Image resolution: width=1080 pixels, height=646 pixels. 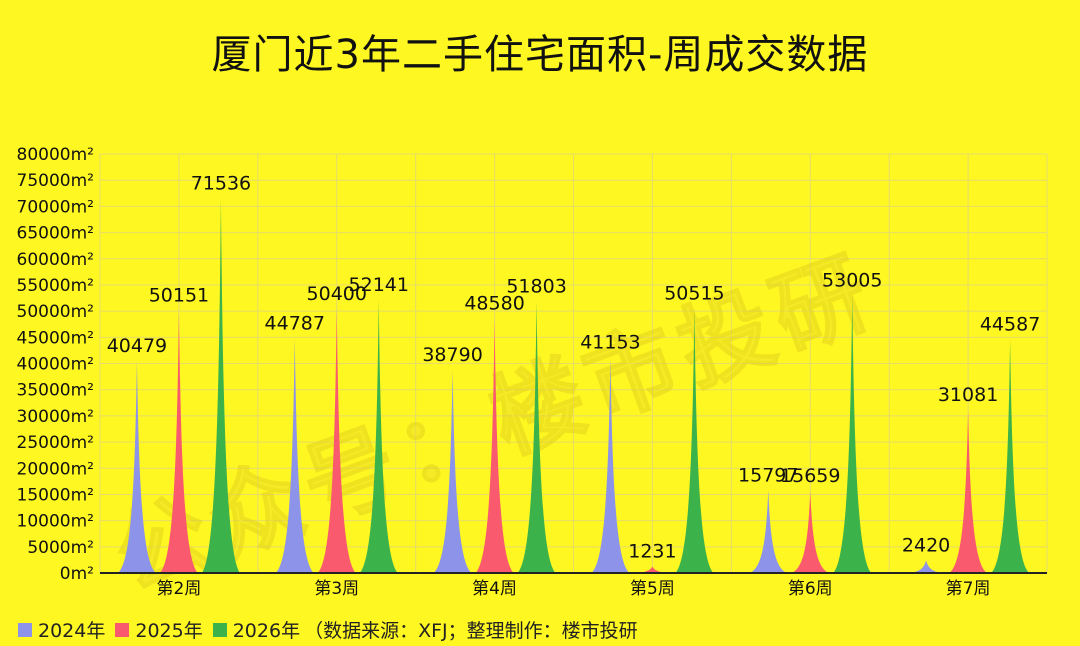 What do you see at coordinates (379, 285) in the screenshot?
I see `data-label: 52141` at bounding box center [379, 285].